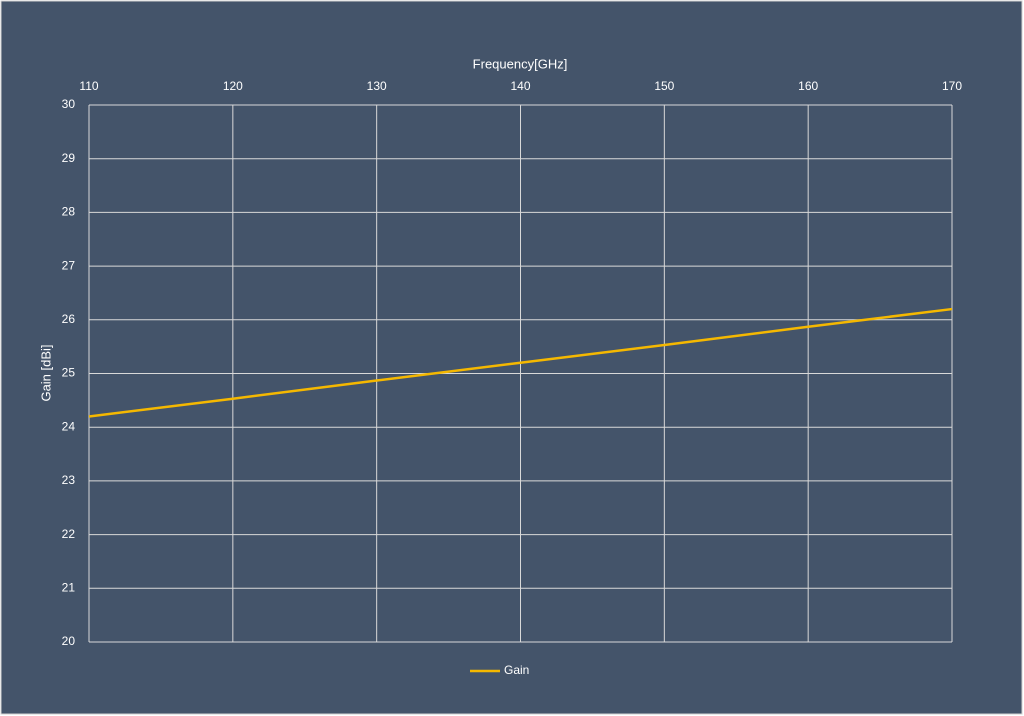 The image size is (1024, 716). Describe the element at coordinates (69, 534) in the screenshot. I see `y-tick-label: 22` at that location.